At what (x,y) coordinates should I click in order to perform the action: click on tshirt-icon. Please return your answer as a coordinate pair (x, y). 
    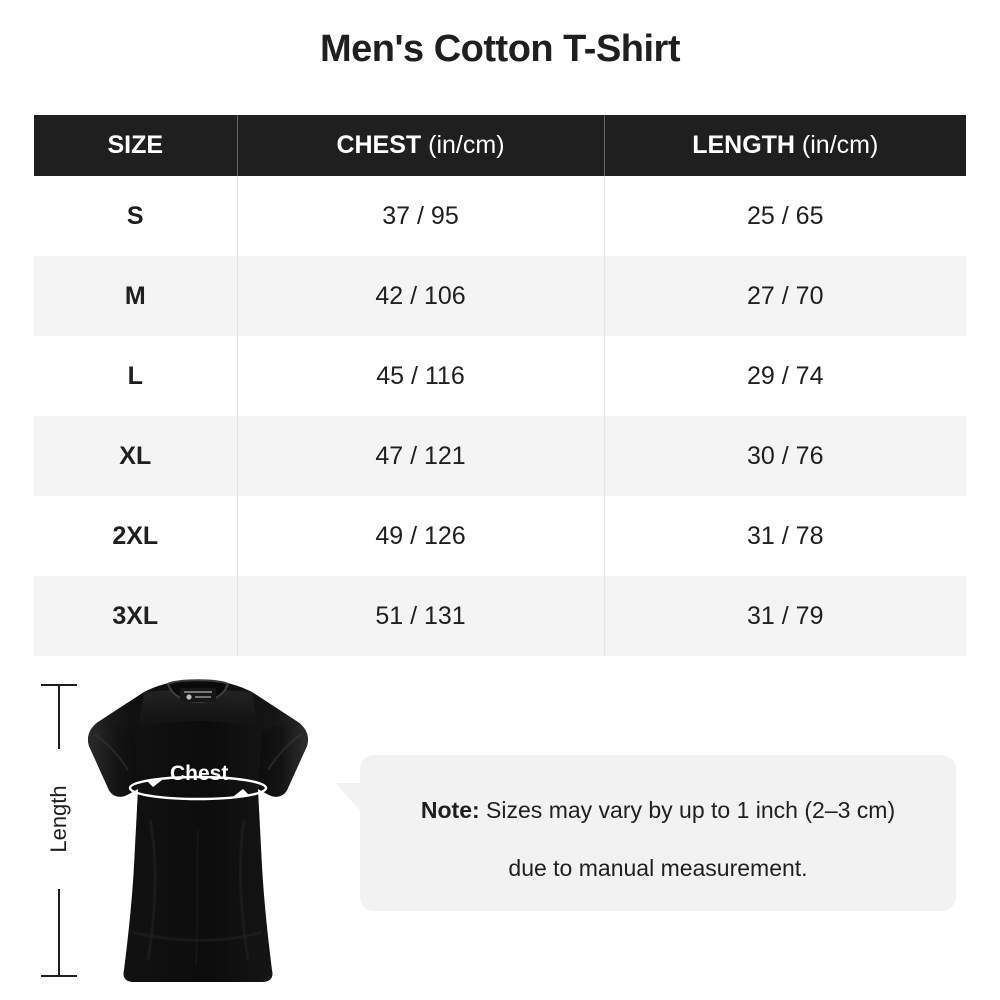
    Looking at the image, I should click on (198, 830).